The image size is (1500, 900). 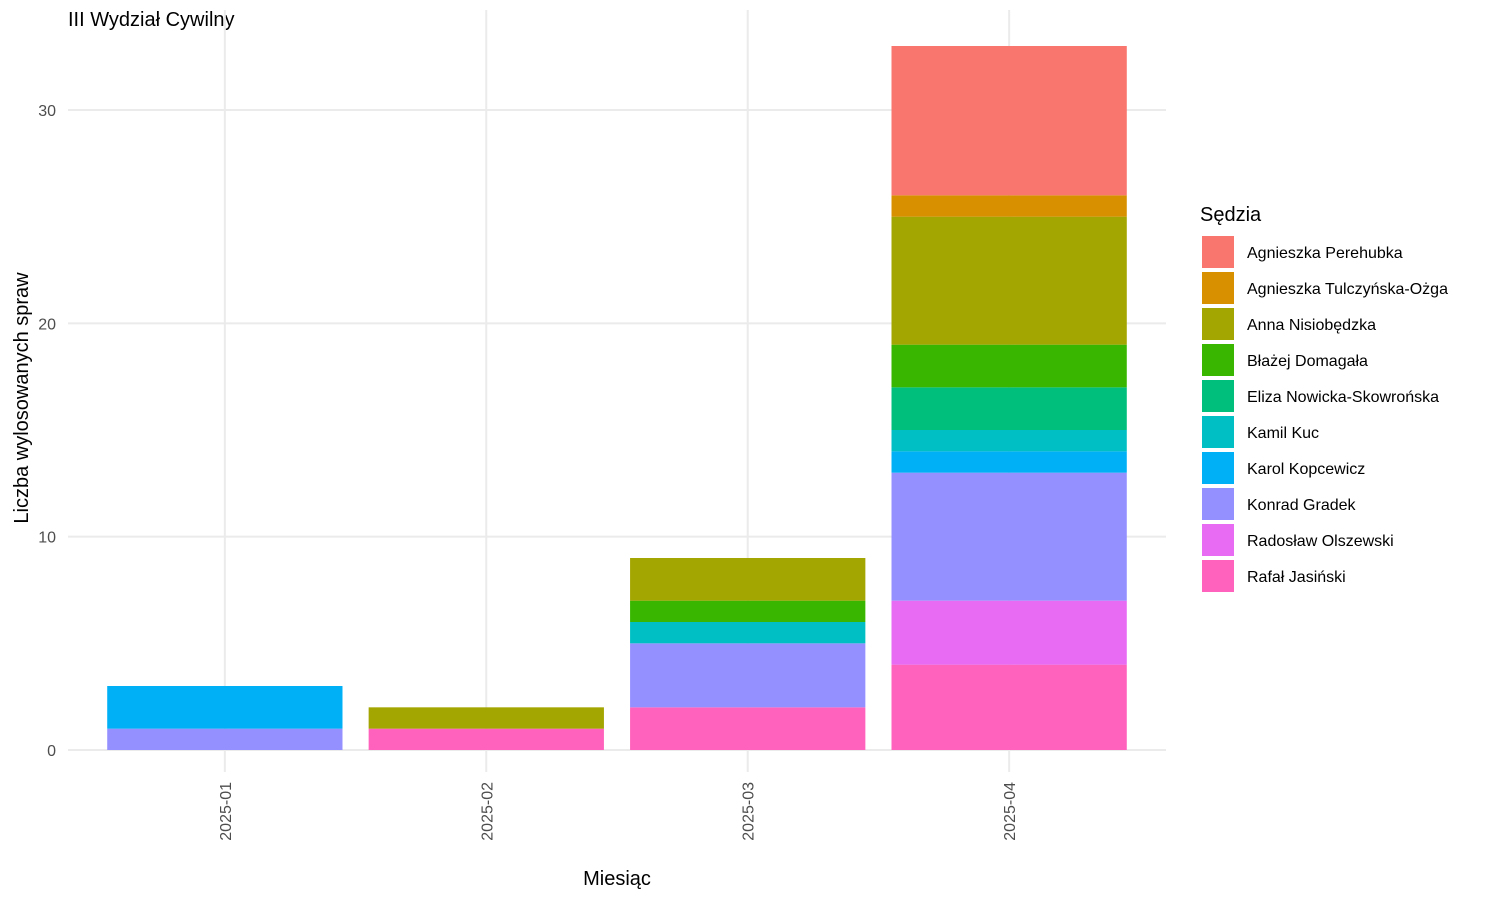 I want to click on legend-label: Błażej Domagała, so click(x=1307, y=361).